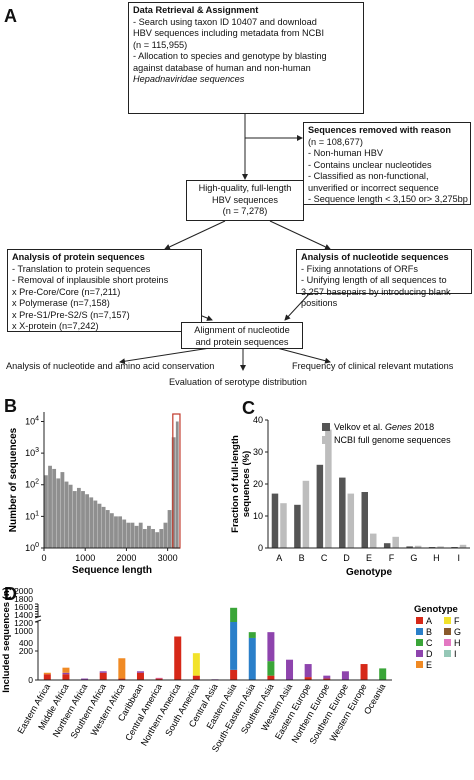  I want to click on output-serotype: Evaluation of serotype distribution, so click(238, 382).